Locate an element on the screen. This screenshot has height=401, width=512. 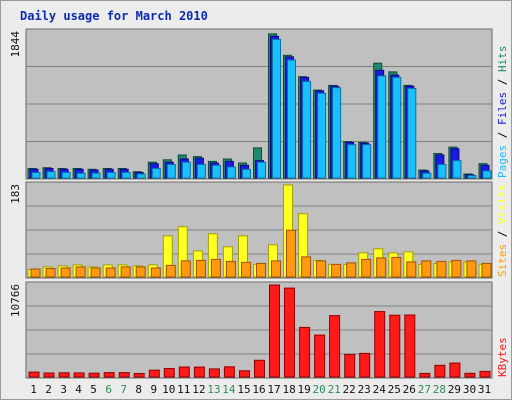
day-label-8: 8 is located at coordinates (138, 389).